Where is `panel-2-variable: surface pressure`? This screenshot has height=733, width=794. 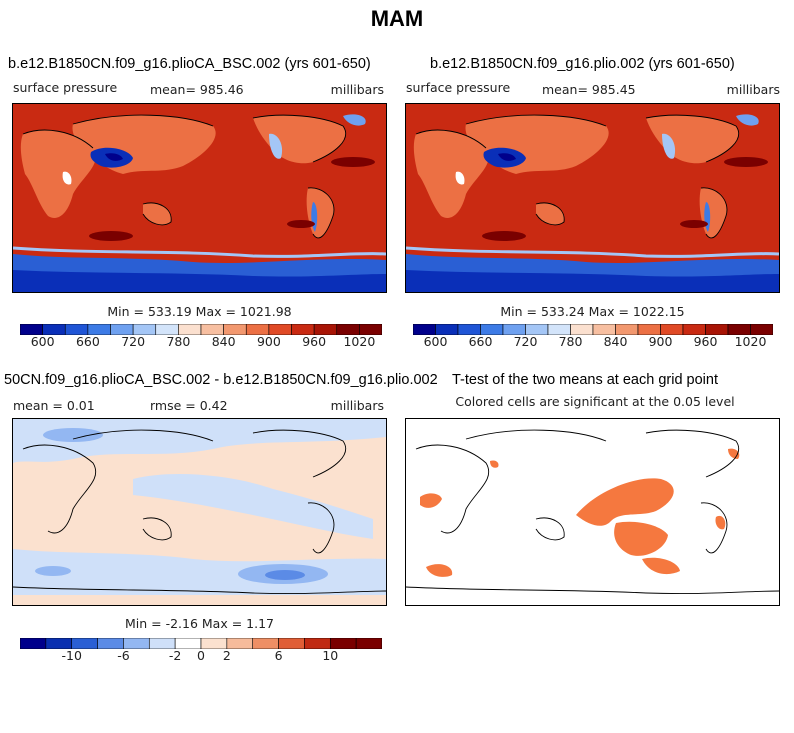
panel-2-variable: surface pressure is located at coordinates (458, 87).